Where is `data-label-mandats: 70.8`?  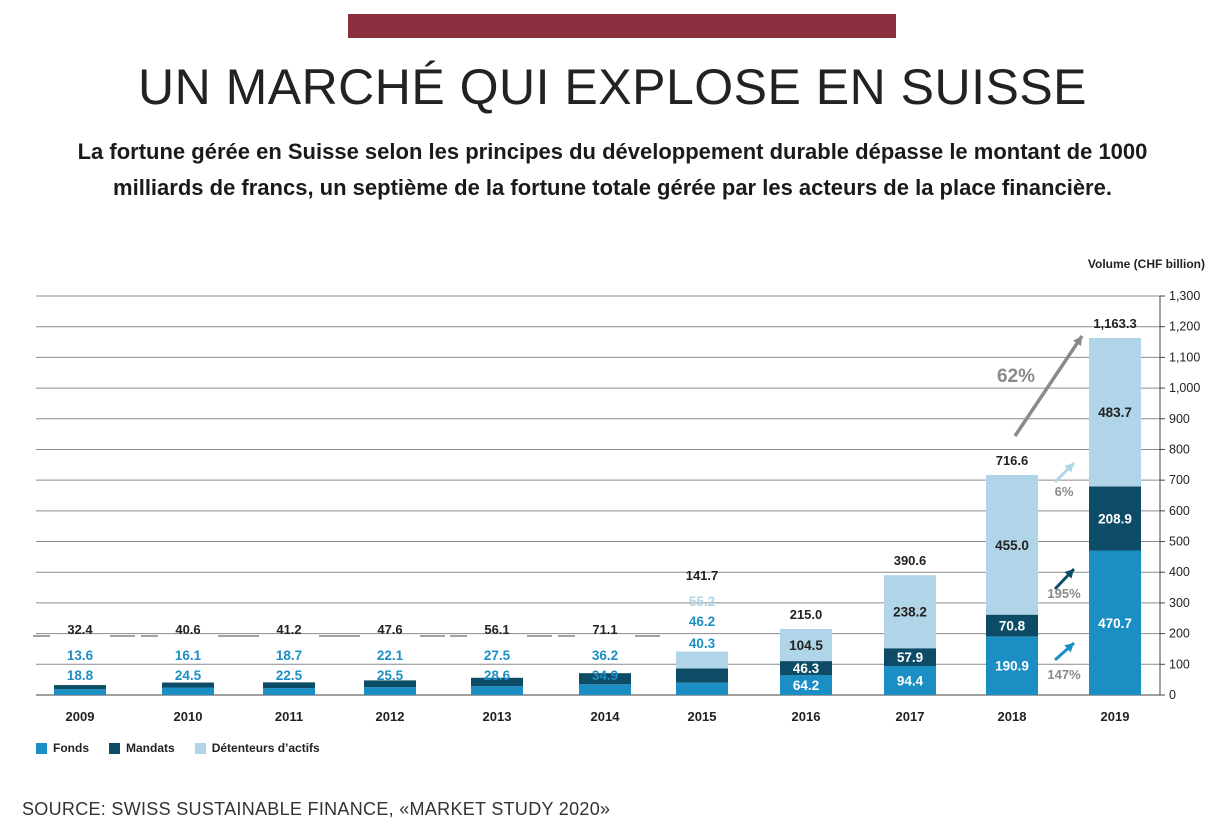 data-label-mandats: 70.8 is located at coordinates (1012, 626).